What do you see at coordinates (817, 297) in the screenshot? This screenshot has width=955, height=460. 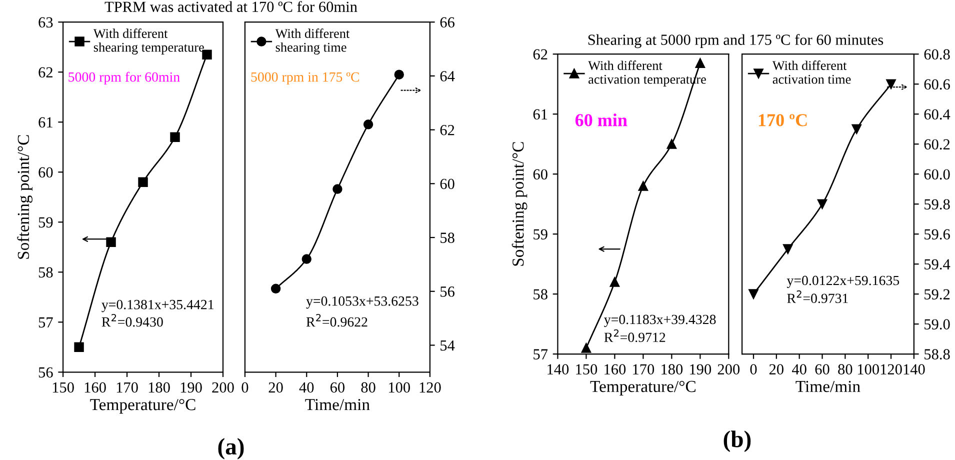 I see `annotation: R$^{2}$=0.9731` at bounding box center [817, 297].